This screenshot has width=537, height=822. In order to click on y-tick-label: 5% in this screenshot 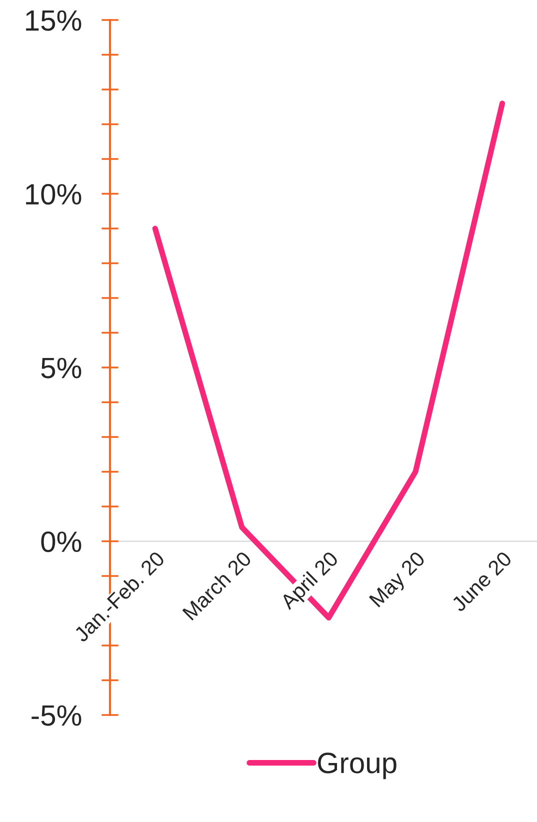, I will do `click(61, 368)`.